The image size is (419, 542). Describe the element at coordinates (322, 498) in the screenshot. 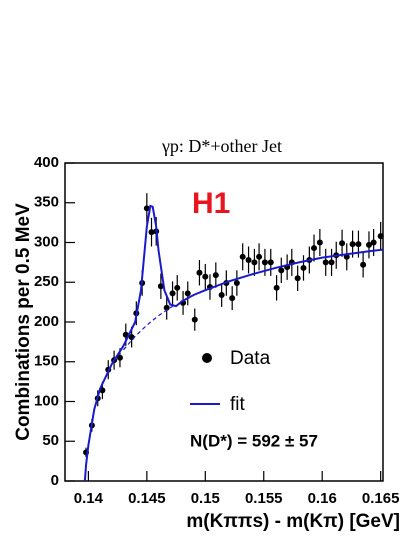

I see `x-tick-label: 0.16` at that location.